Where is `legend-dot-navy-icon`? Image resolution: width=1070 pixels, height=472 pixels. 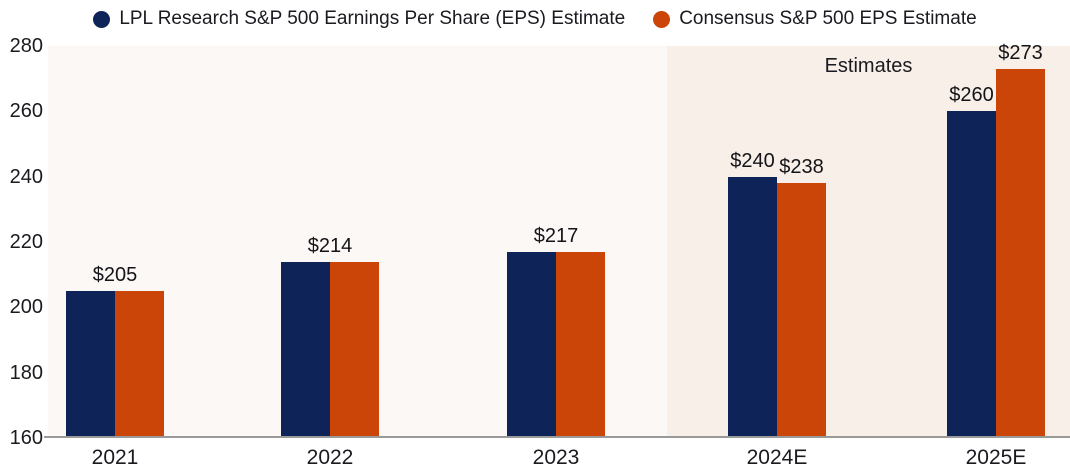
legend-dot-navy-icon is located at coordinates (102, 19).